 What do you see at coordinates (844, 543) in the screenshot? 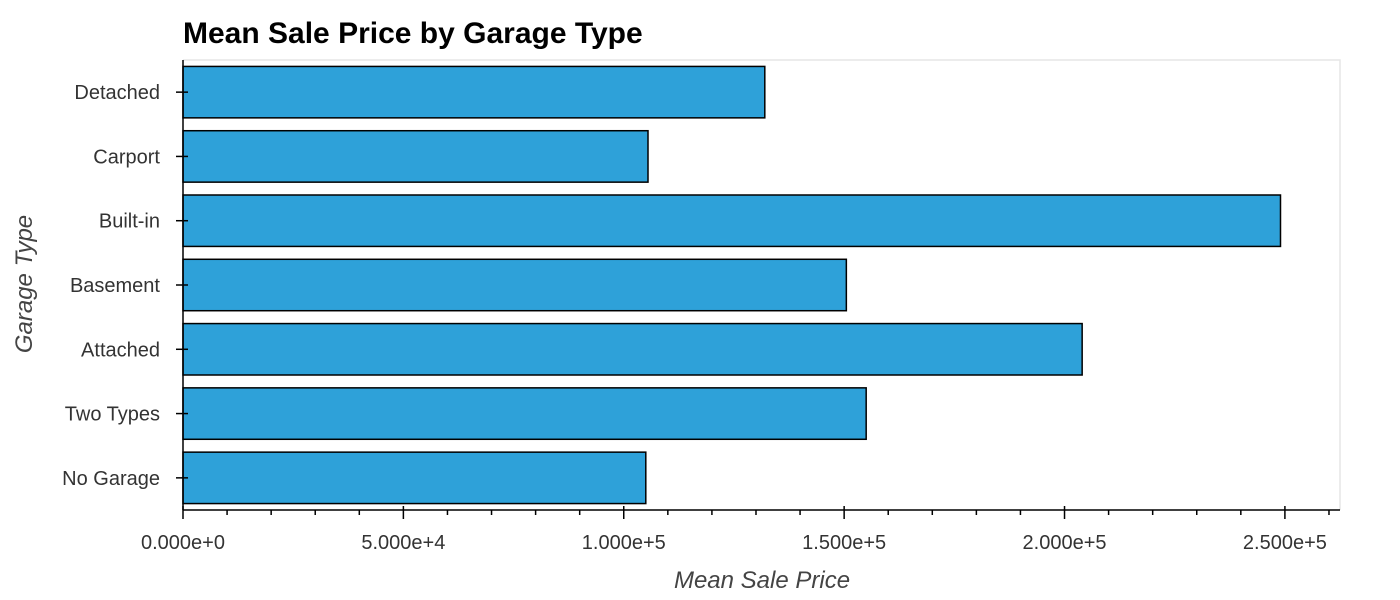
I see `x-tick-label: 1.500e+5` at bounding box center [844, 543].